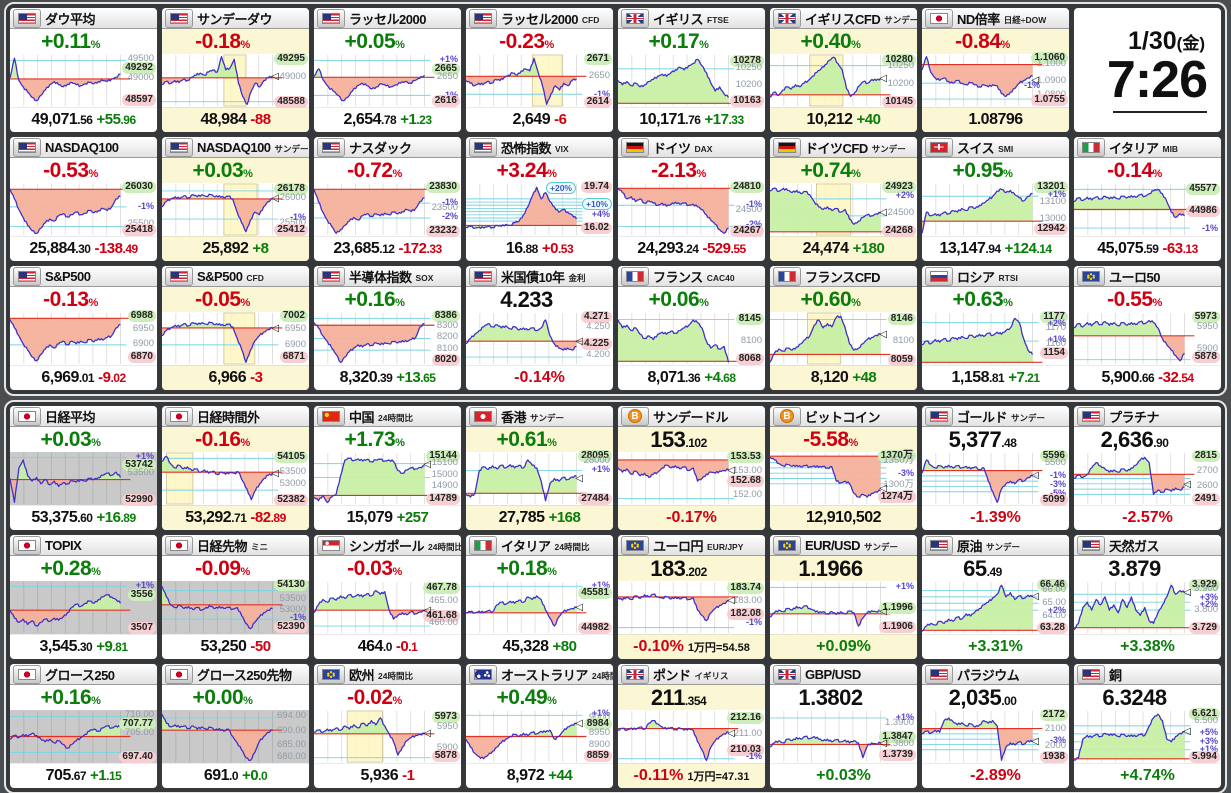 This screenshot has height=793, width=1231. I want to click on chart-level-label: 49295, so click(291, 59).